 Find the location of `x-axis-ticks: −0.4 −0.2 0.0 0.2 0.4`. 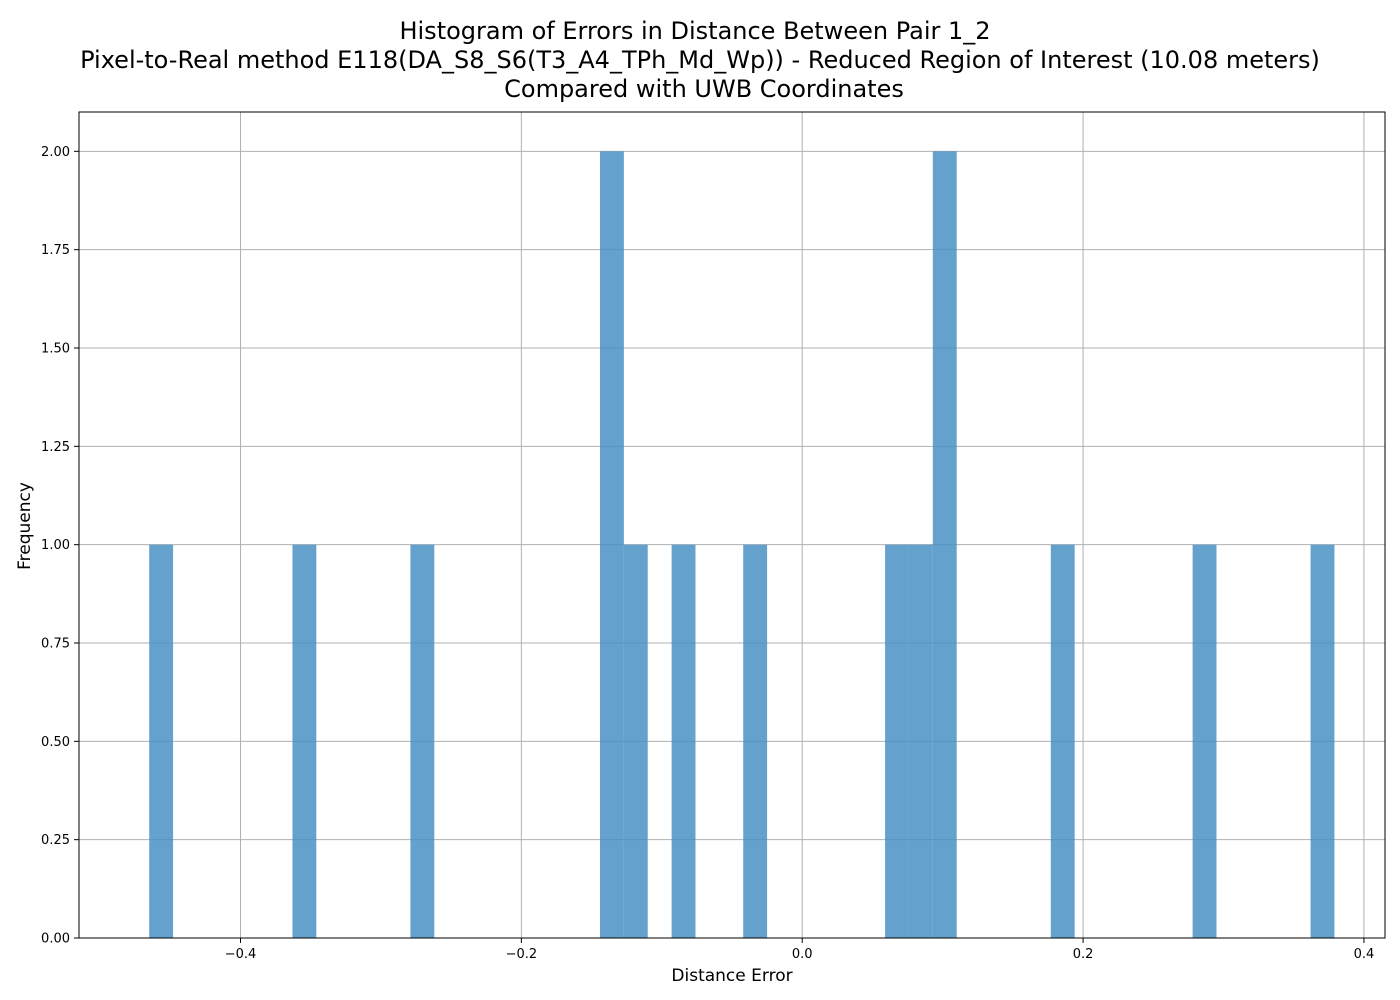

x-axis-ticks: −0.4 −0.2 0.0 0.2 0.4 is located at coordinates (800, 950).